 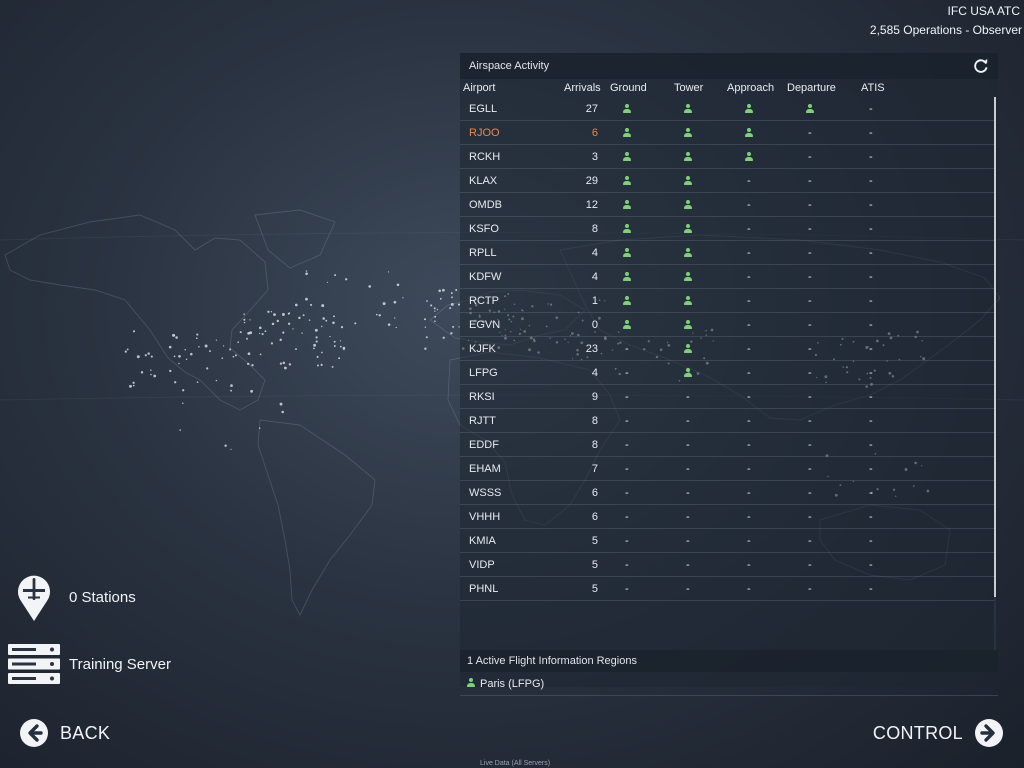 I want to click on control-button: CONTROL, so click(x=938, y=733).